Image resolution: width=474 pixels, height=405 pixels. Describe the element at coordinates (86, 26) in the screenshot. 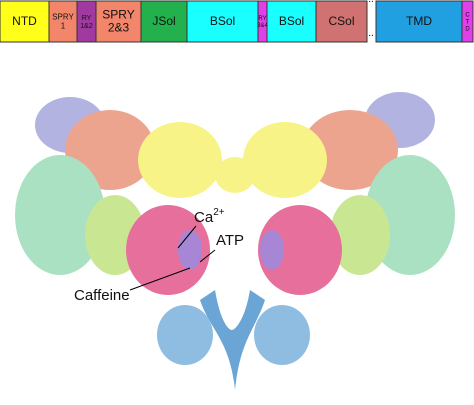

I see `domain-label: 1&2` at that location.